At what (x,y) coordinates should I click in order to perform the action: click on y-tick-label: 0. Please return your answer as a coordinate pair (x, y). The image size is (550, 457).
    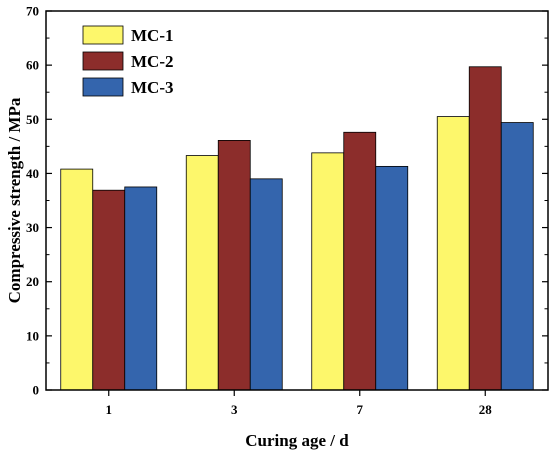
    Looking at the image, I should click on (36, 390).